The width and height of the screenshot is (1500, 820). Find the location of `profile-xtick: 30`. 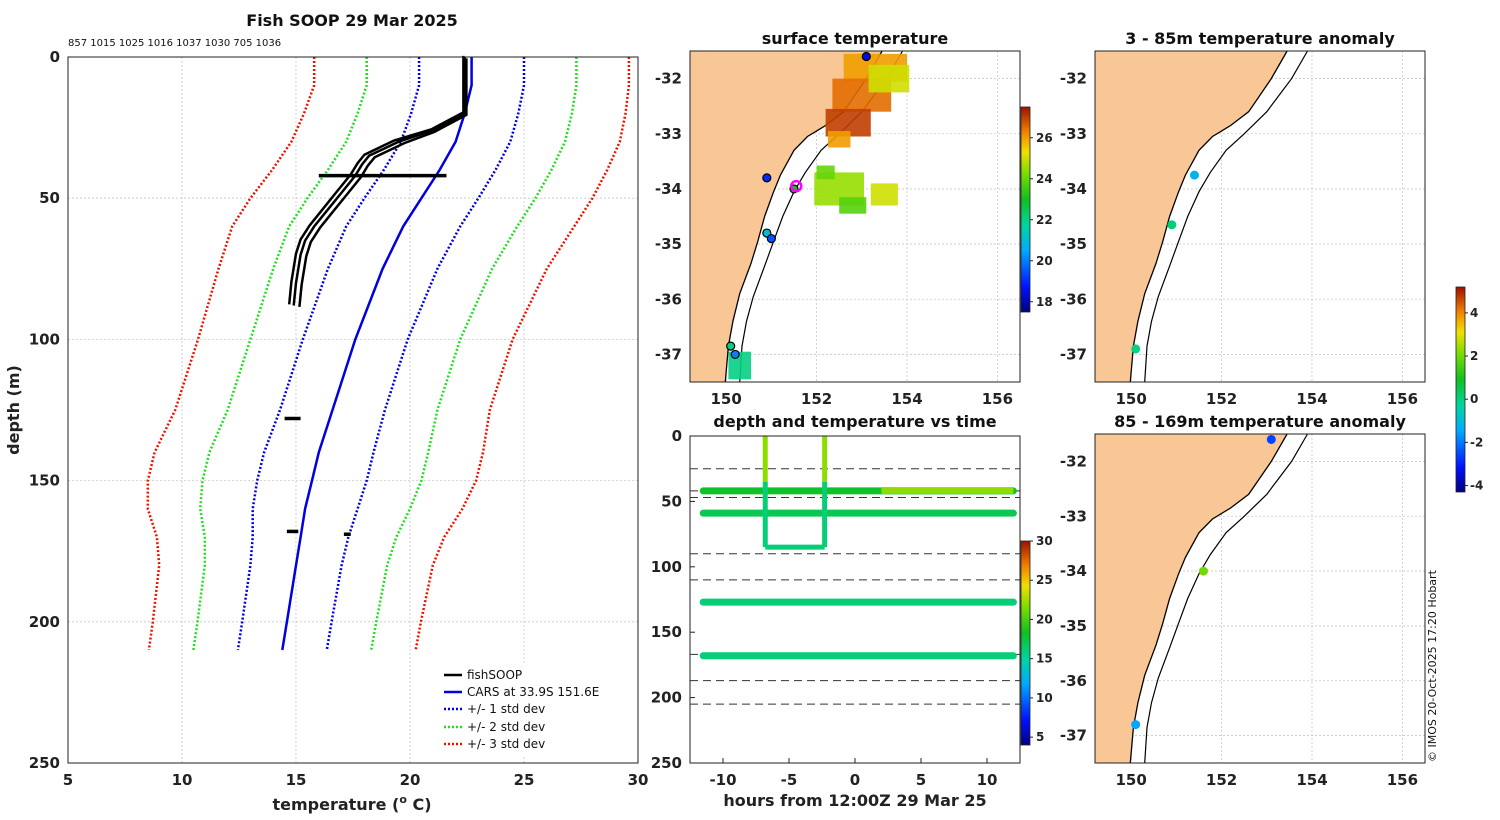

profile-xtick: 30 is located at coordinates (638, 780).